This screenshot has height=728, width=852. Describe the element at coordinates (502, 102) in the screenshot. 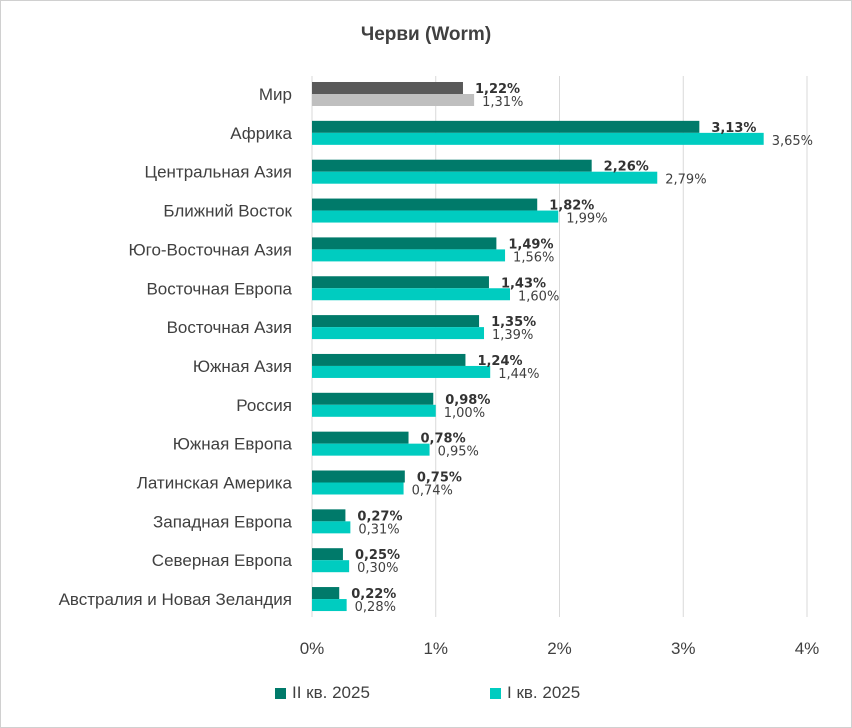

I see `data-label-q1: 1,31%` at that location.